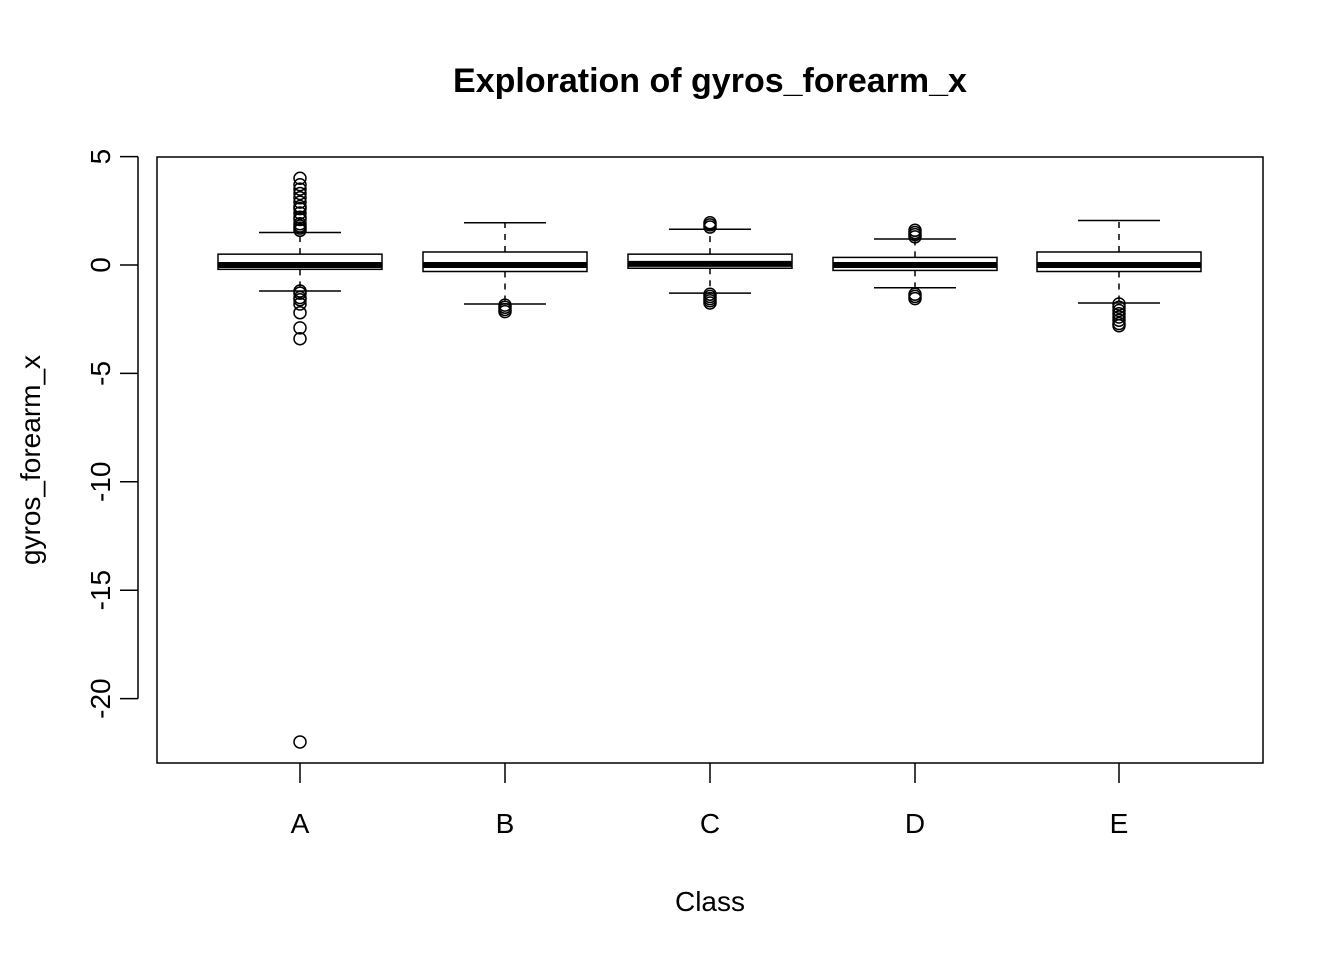 The width and height of the screenshot is (1344, 960). What do you see at coordinates (1119, 262) in the screenshot?
I see `box-E` at bounding box center [1119, 262].